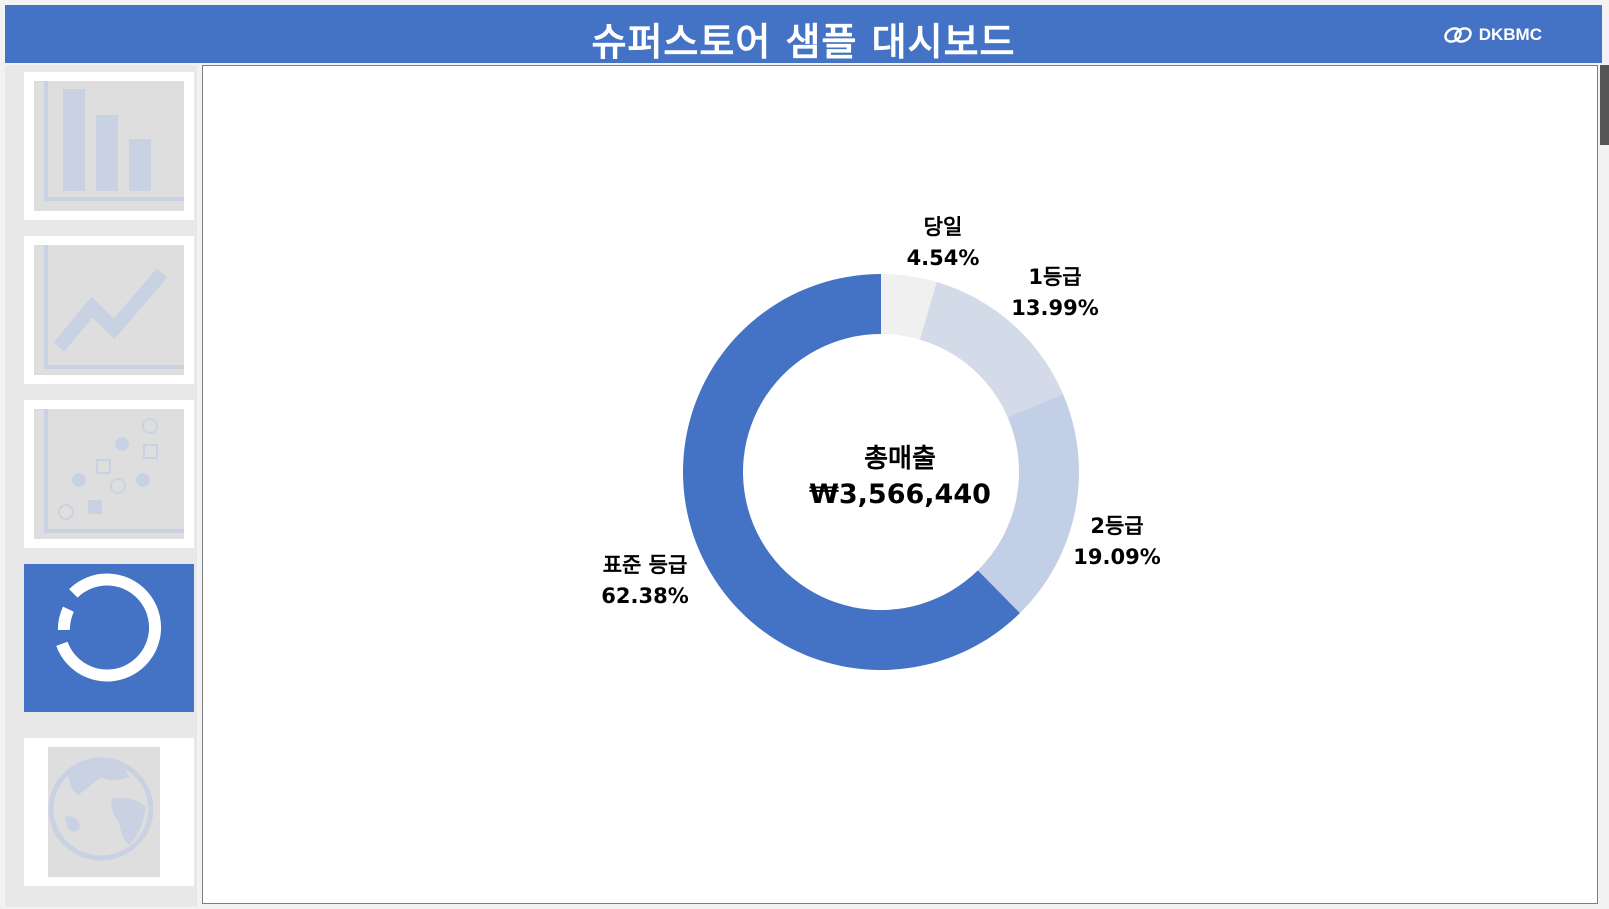  I want to click on slice-name: 1등급, so click(1055, 277).